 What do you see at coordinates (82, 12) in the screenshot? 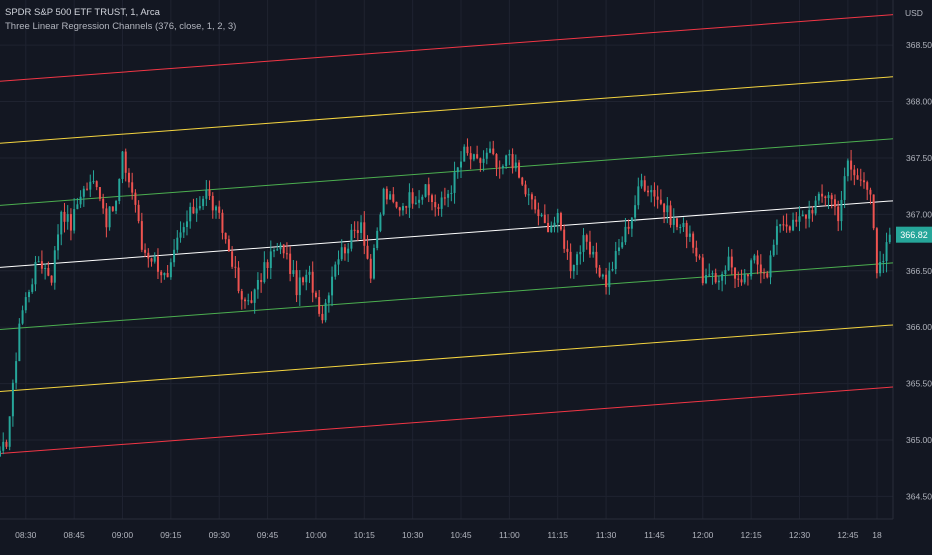
I see `symbol-title: SPDR S&P 500 ETF TRUST, 1, Arca` at bounding box center [82, 12].